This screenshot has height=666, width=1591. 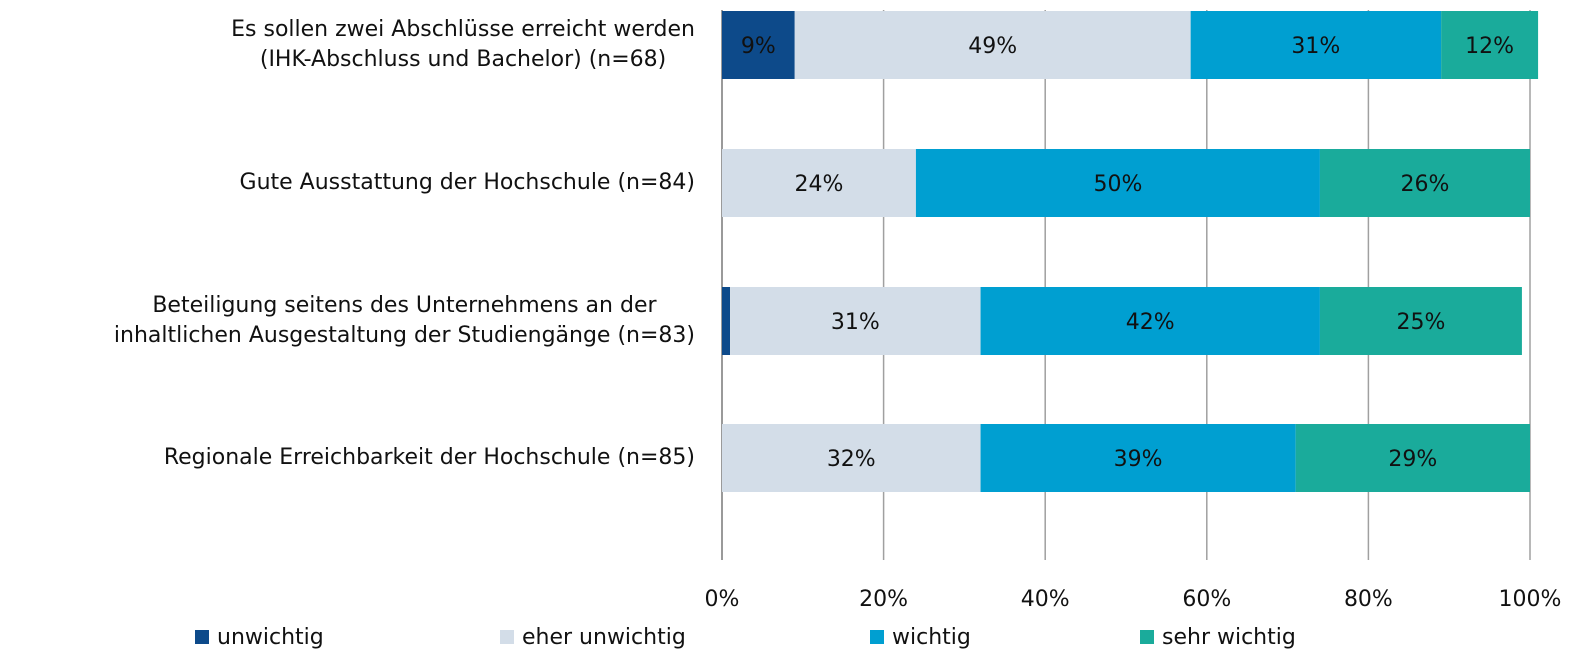 I want to click on x-tick-label: 20%, so click(x=883, y=599).